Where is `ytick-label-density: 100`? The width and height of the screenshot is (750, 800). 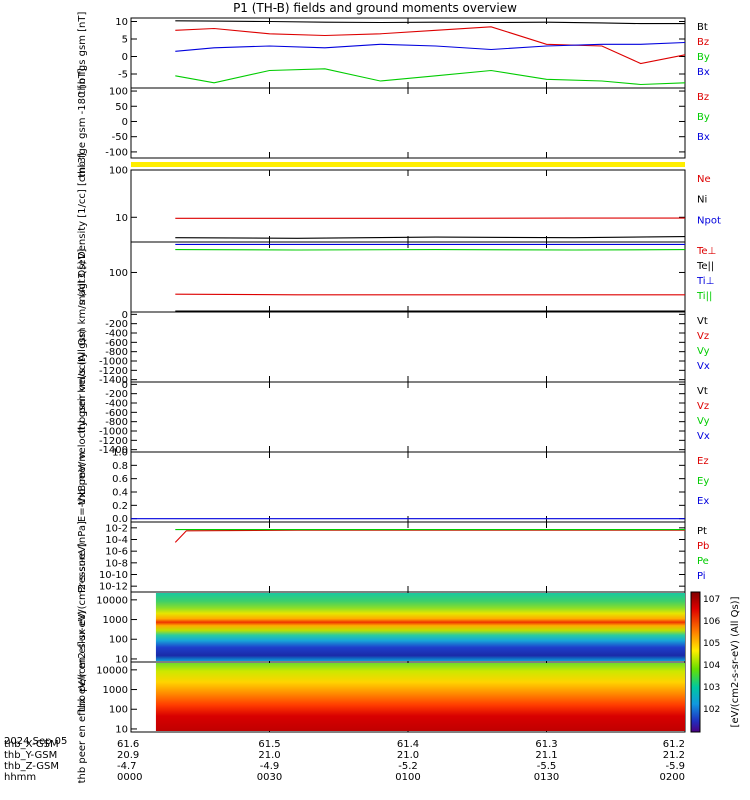 ytick-label-density: 100 is located at coordinates (118, 171).